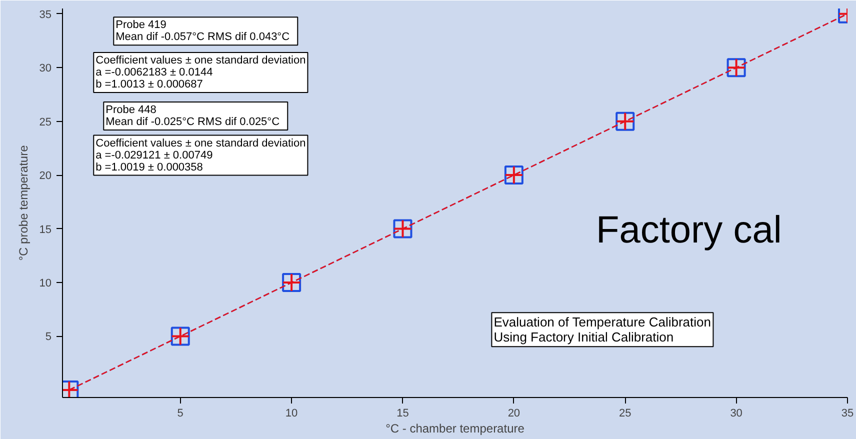 This screenshot has height=439, width=856. What do you see at coordinates (203, 31) in the screenshot?
I see `annotation: Probe 419 Mean dif -0.057°C RMS dif 0.043°C` at bounding box center [203, 31].